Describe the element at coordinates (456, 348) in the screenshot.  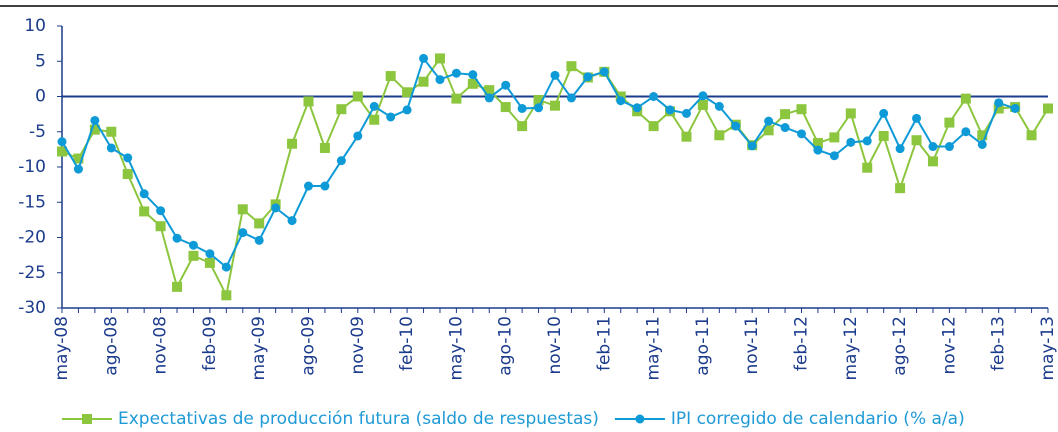
I see `x-tick-label: may-10` at that location.